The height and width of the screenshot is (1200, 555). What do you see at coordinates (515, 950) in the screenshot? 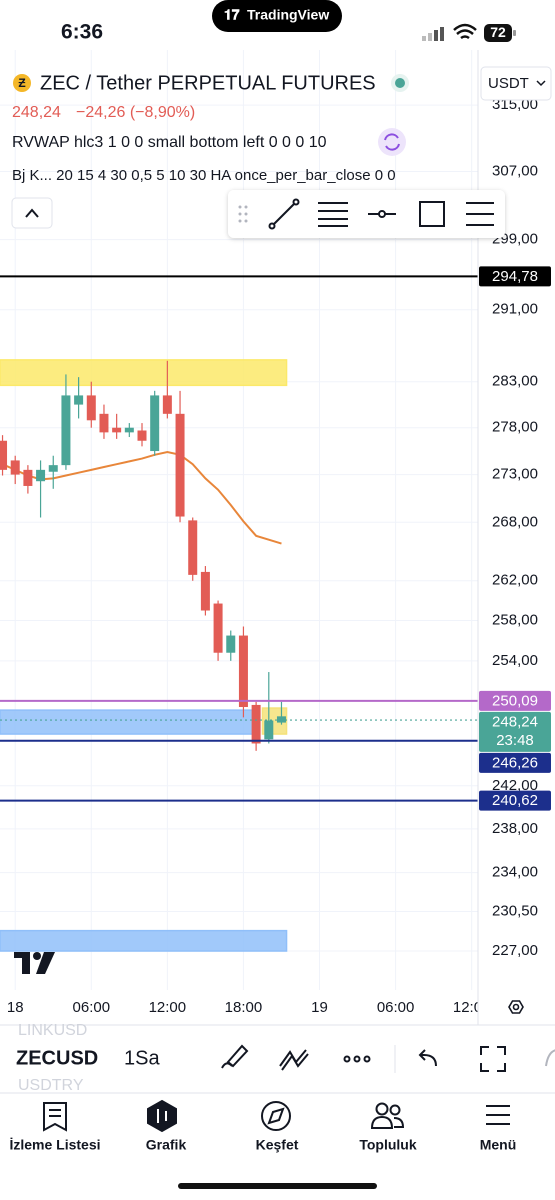
I see `y-tick-label: 227,00` at bounding box center [515, 950].